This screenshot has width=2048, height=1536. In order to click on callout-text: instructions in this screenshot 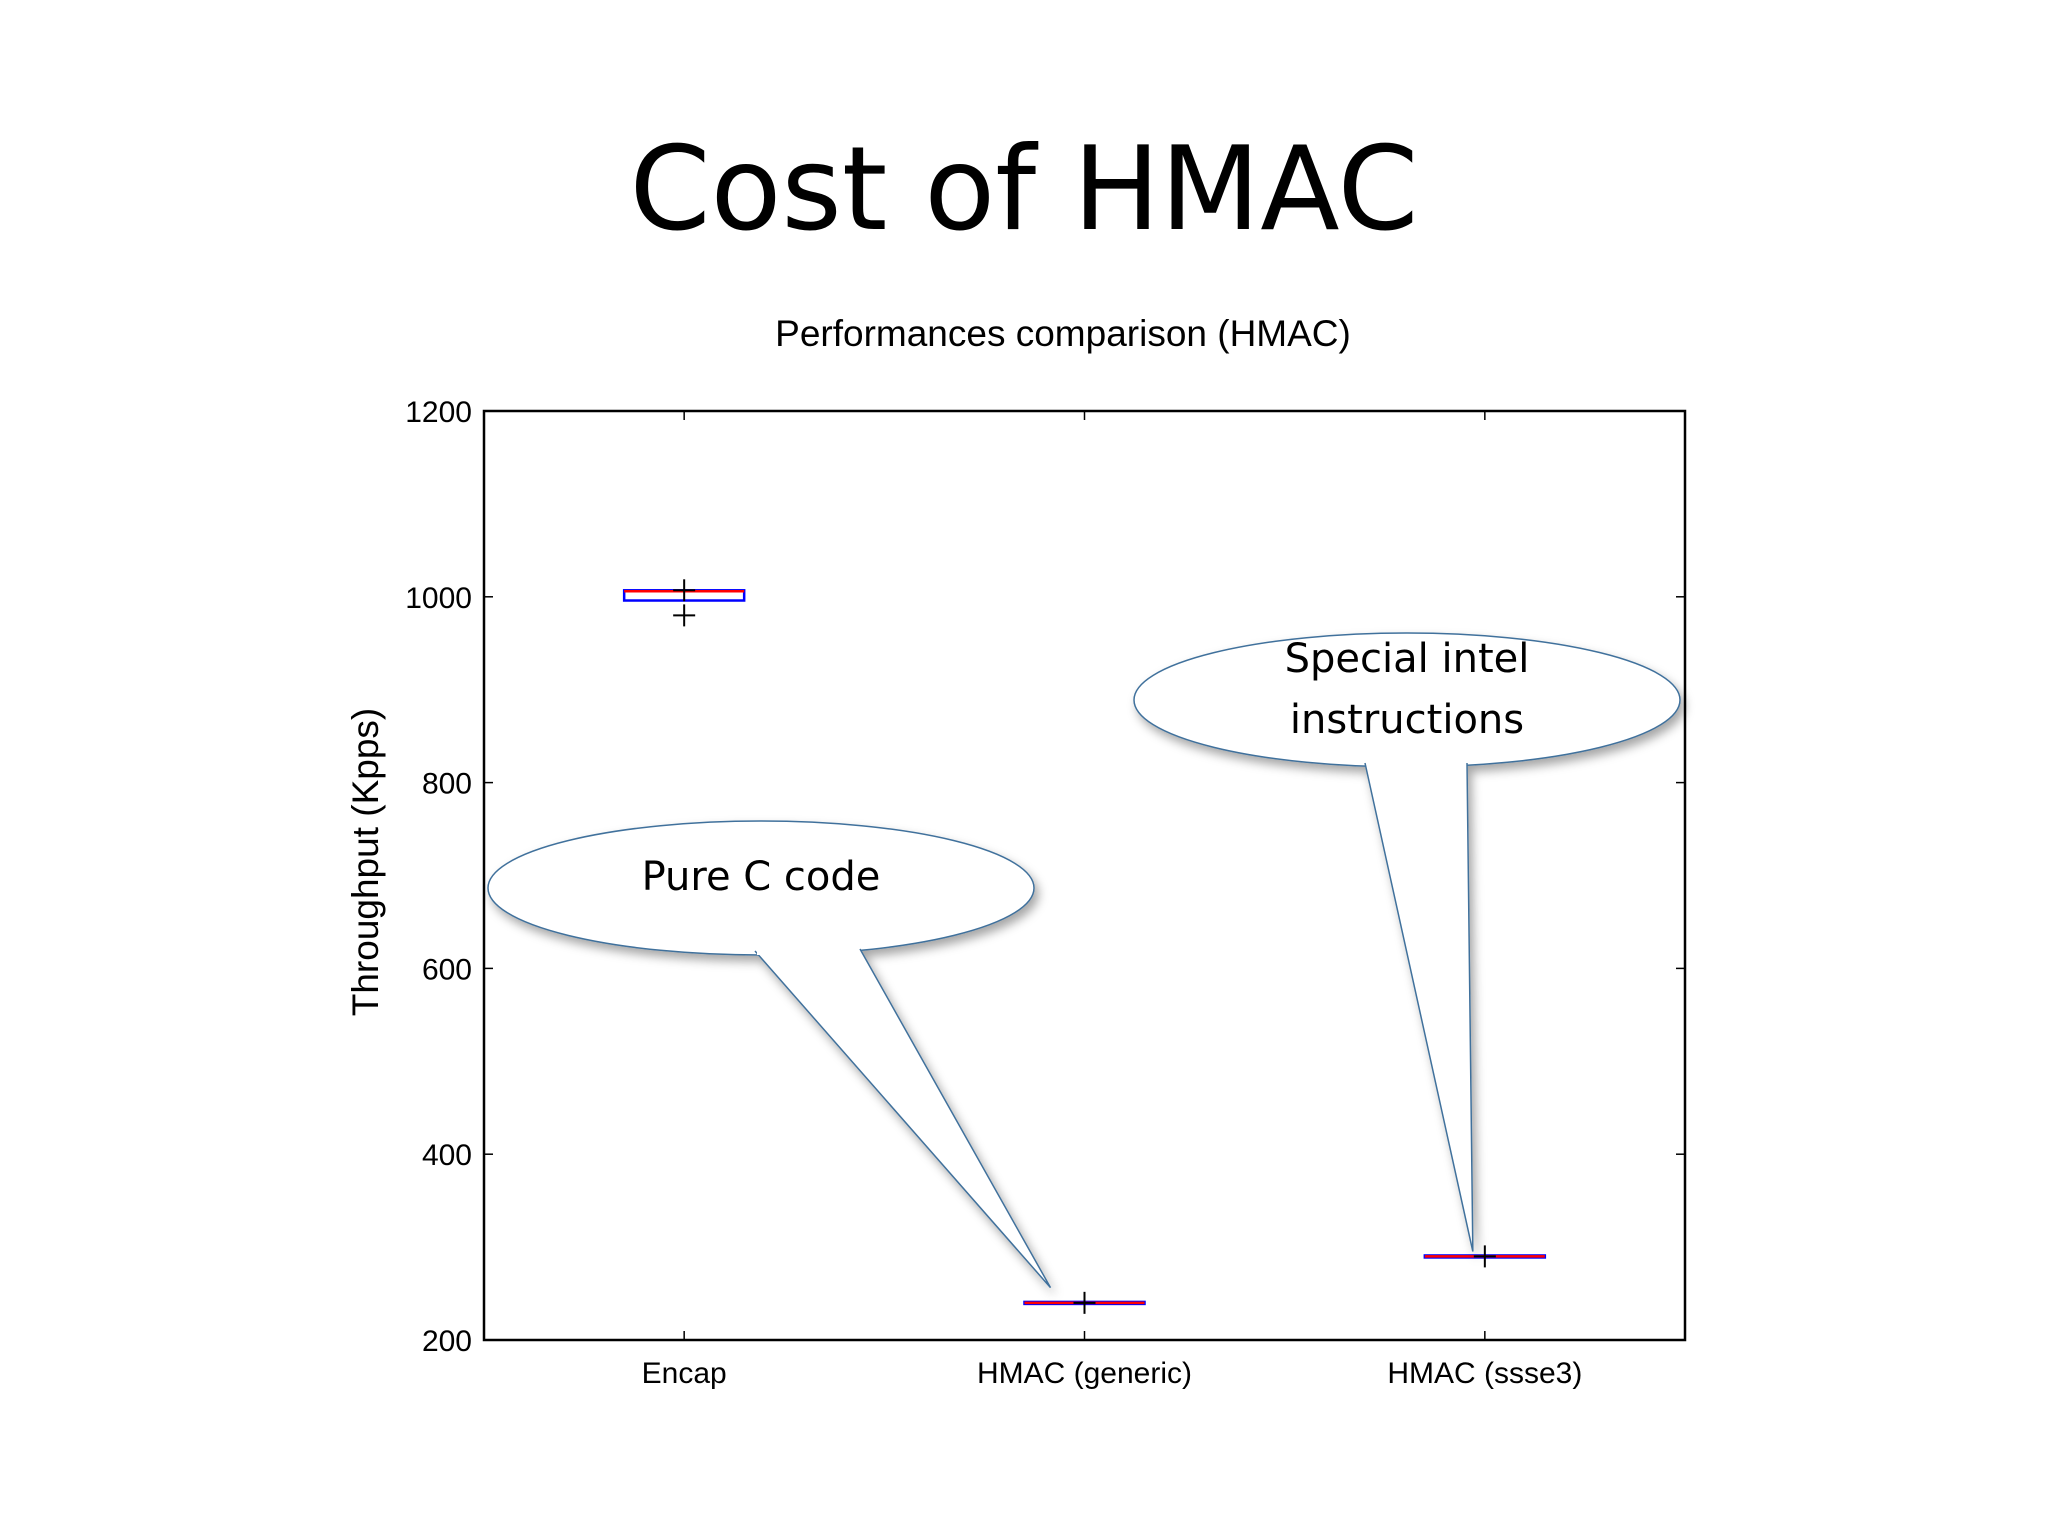, I will do `click(1407, 720)`.